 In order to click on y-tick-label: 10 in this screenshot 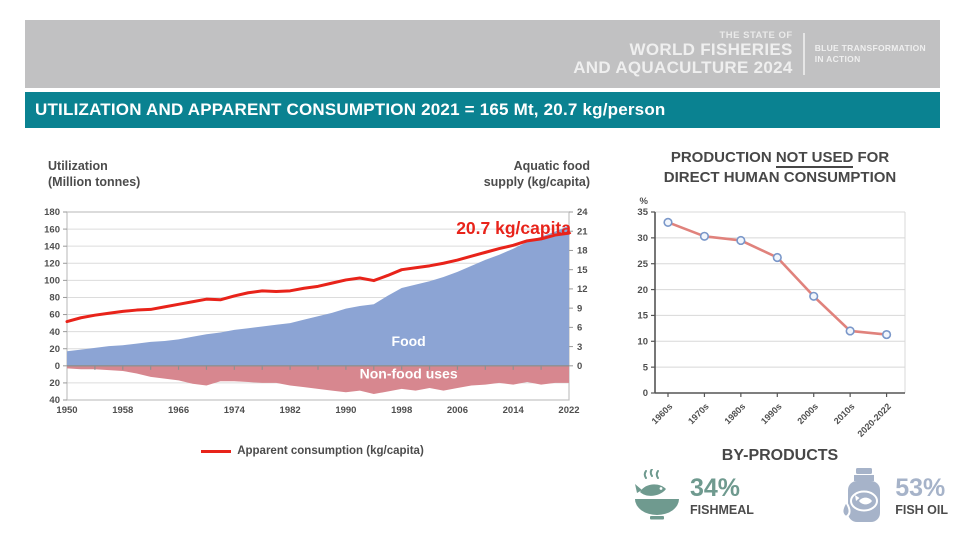, I will do `click(642, 341)`.